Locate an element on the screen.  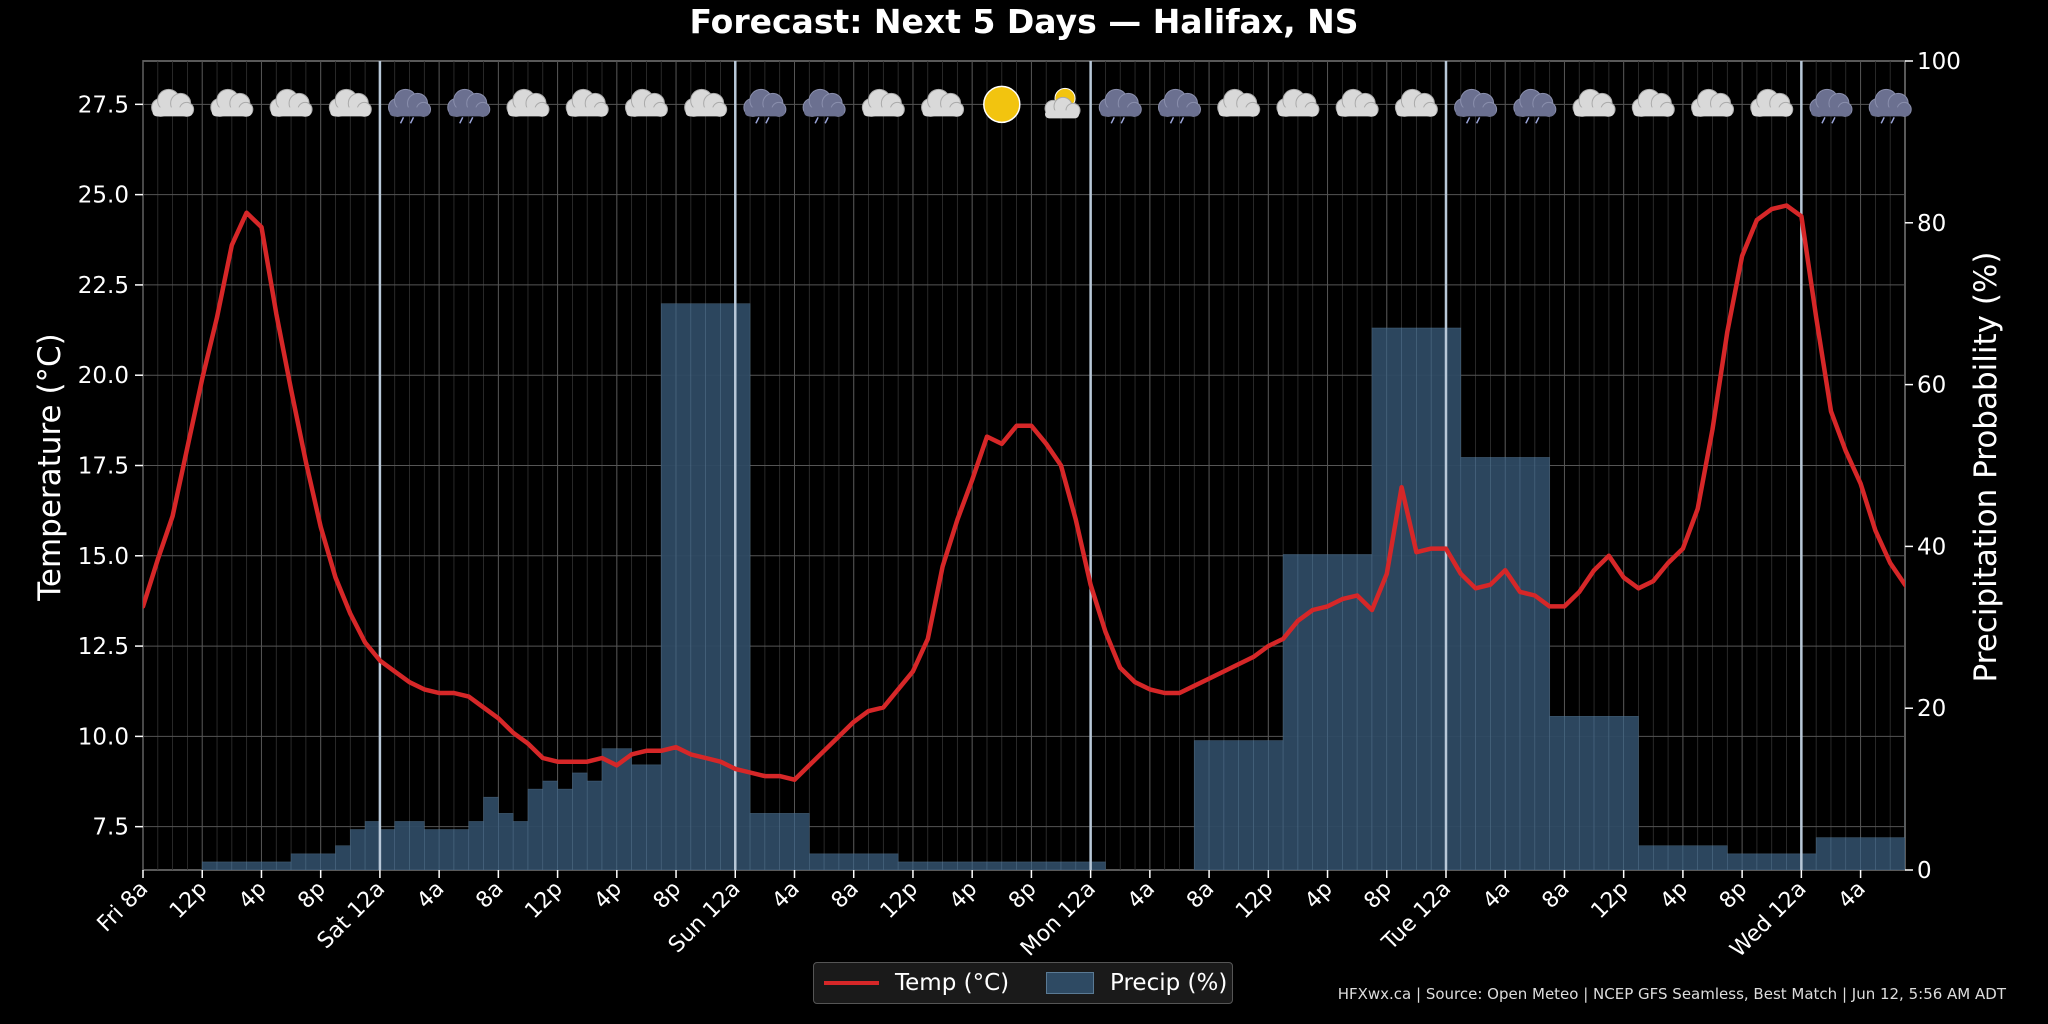
precip-tick-label: 80 is located at coordinates (1931, 224).